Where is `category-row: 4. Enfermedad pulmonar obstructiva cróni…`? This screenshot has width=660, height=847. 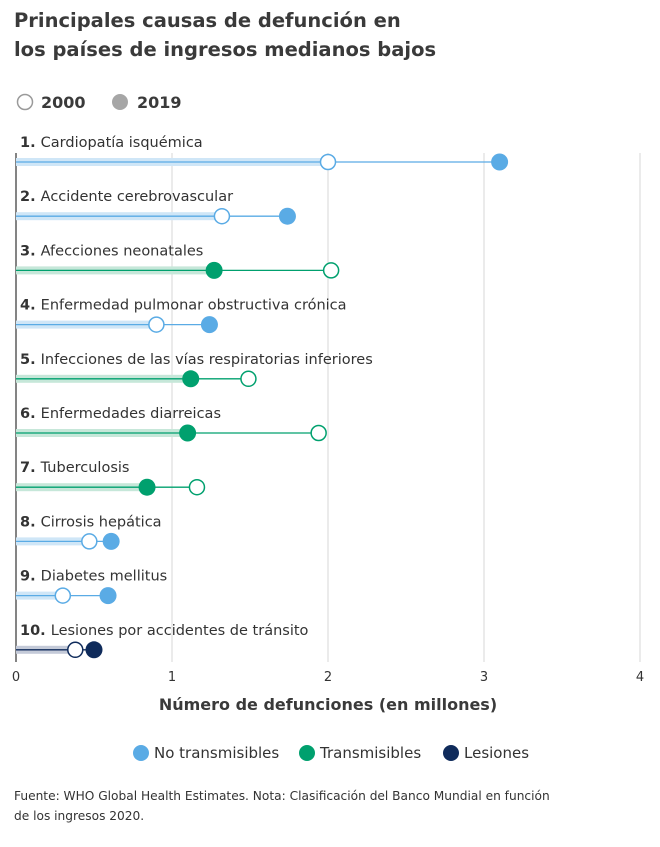
category-row: 4. Enfermedad pulmonar obstructiva cróni… is located at coordinates (181, 316).